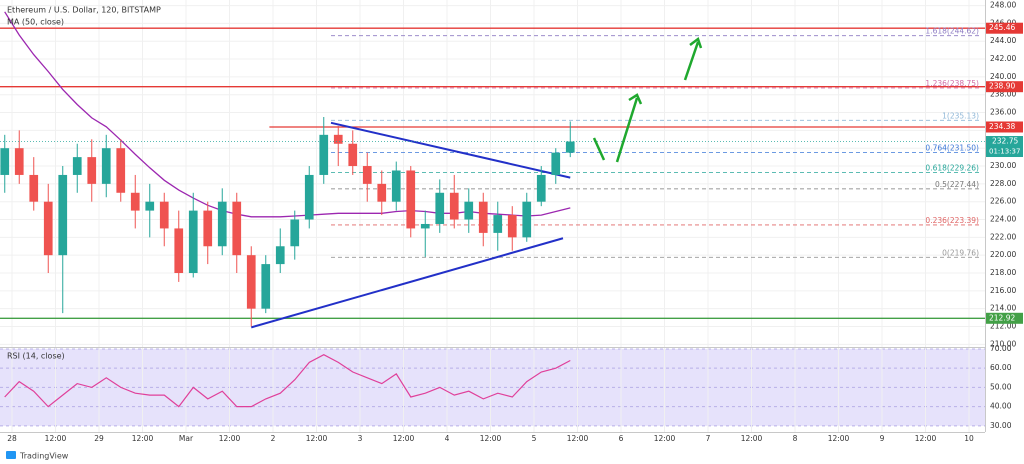  Describe the element at coordinates (1003, 76) in the screenshot. I see `y-tick-label: 240.00` at that location.